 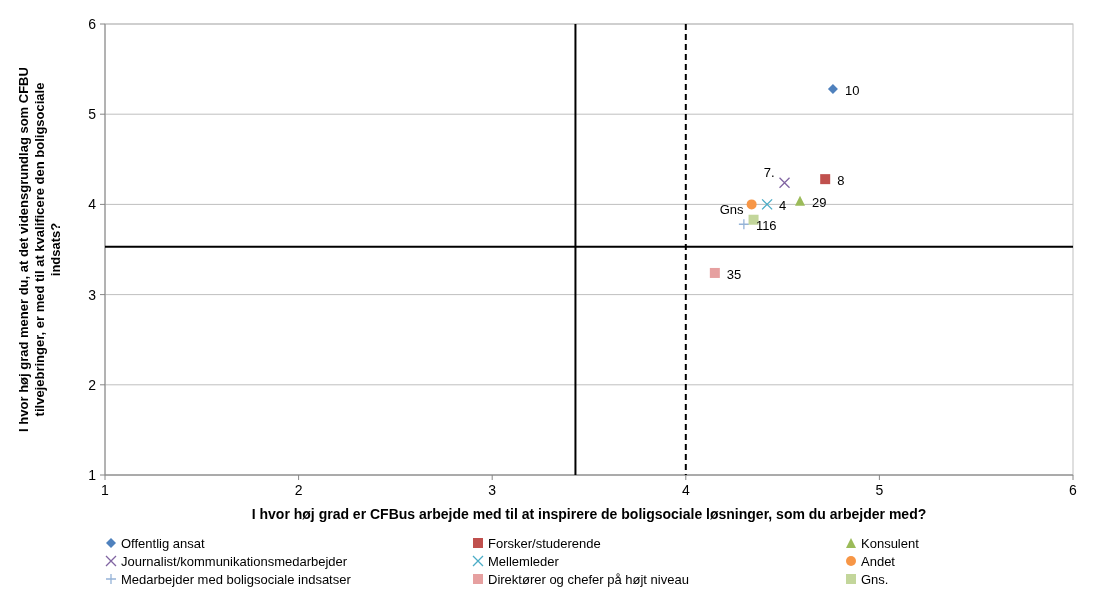 I want to click on legend-label: Offentlig ansat, so click(x=163, y=543).